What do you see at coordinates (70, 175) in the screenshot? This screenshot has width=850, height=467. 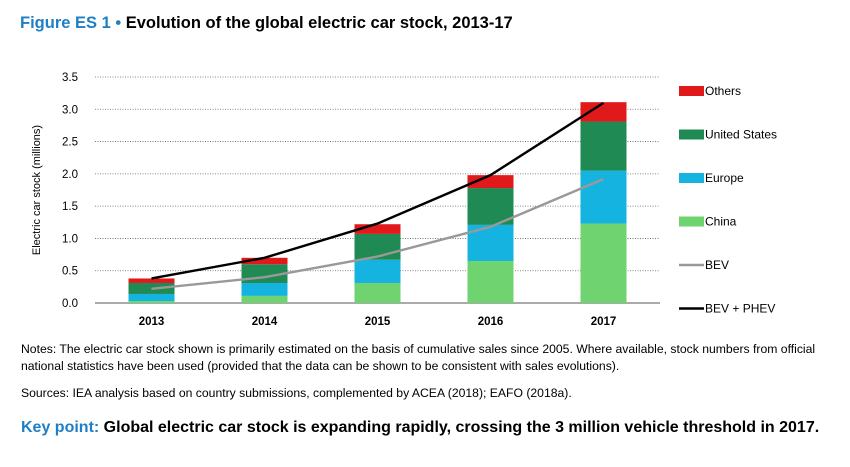 I see `y-tick-label: 2.0` at bounding box center [70, 175].